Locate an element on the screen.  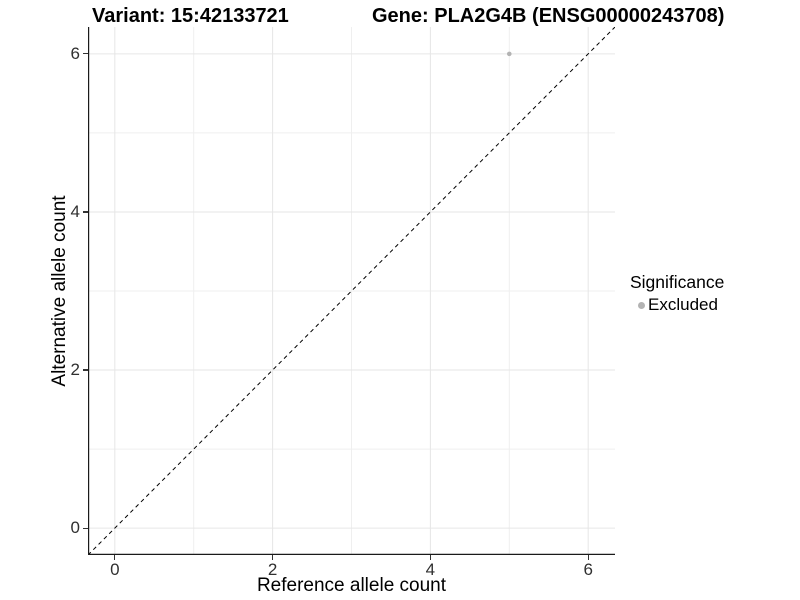
y-tick-label: 0 is located at coordinates (75, 528).